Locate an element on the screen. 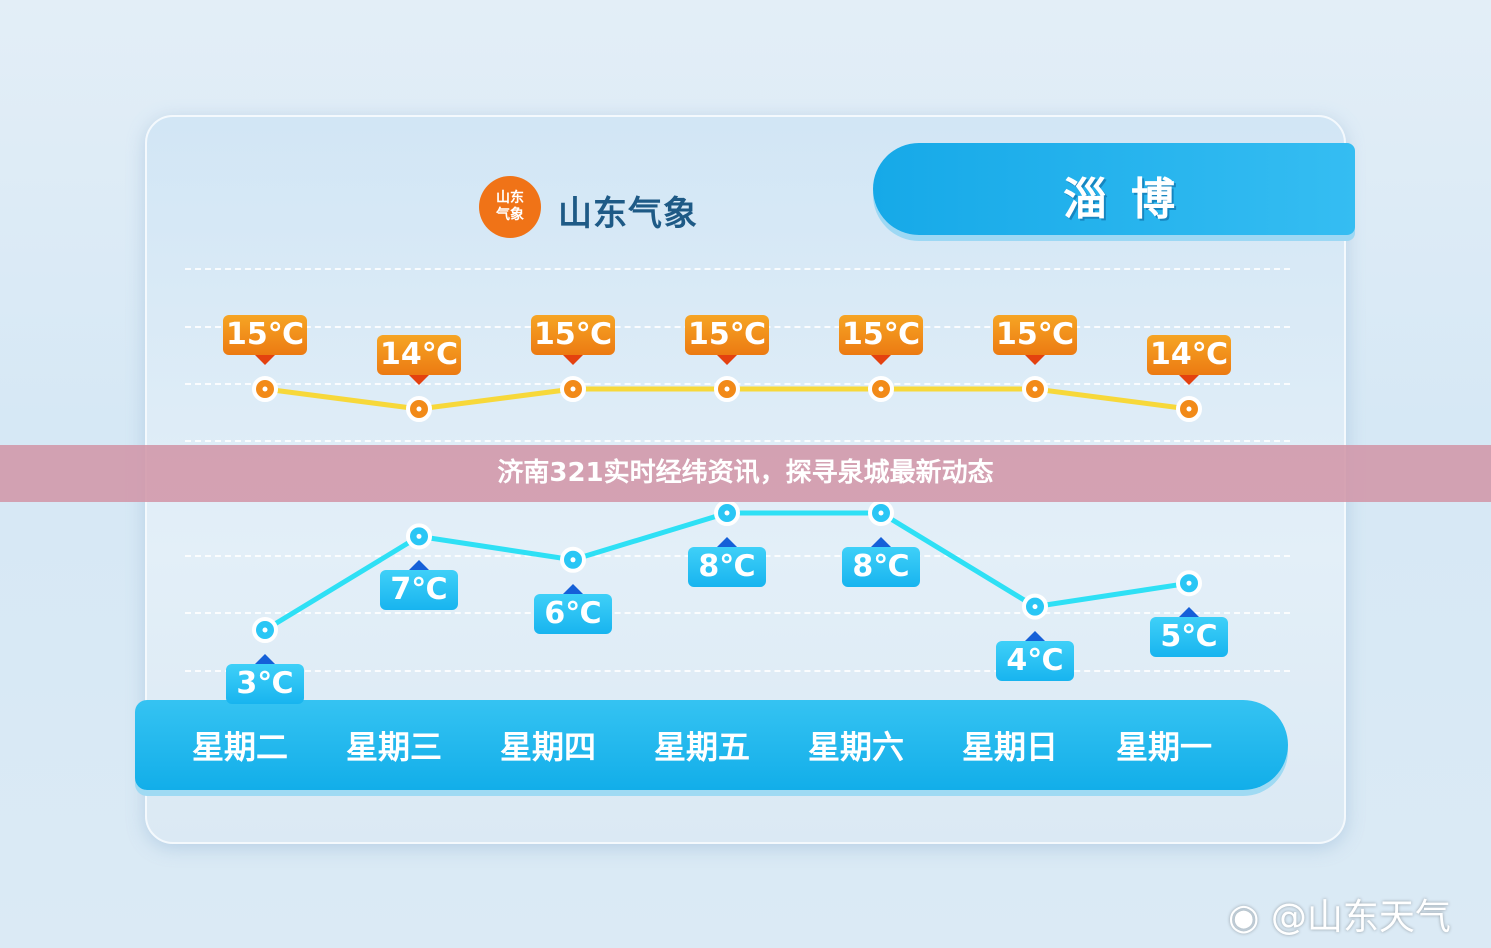  low-temp-label: 3℃ is located at coordinates (265, 684).